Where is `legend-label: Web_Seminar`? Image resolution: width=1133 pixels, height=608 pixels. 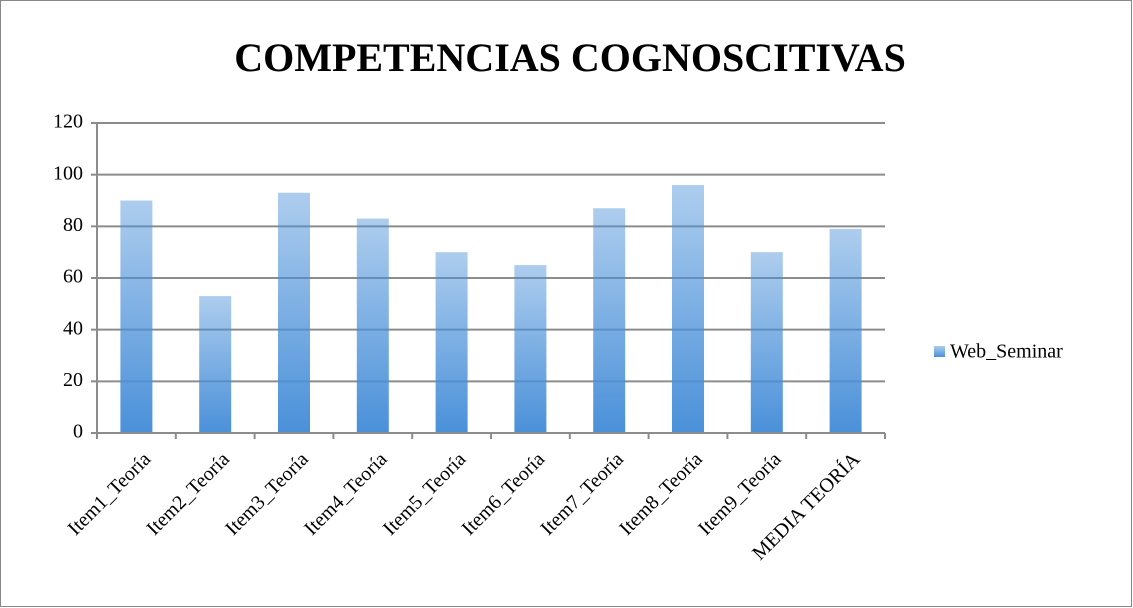
legend-label: Web_Seminar is located at coordinates (1006, 352).